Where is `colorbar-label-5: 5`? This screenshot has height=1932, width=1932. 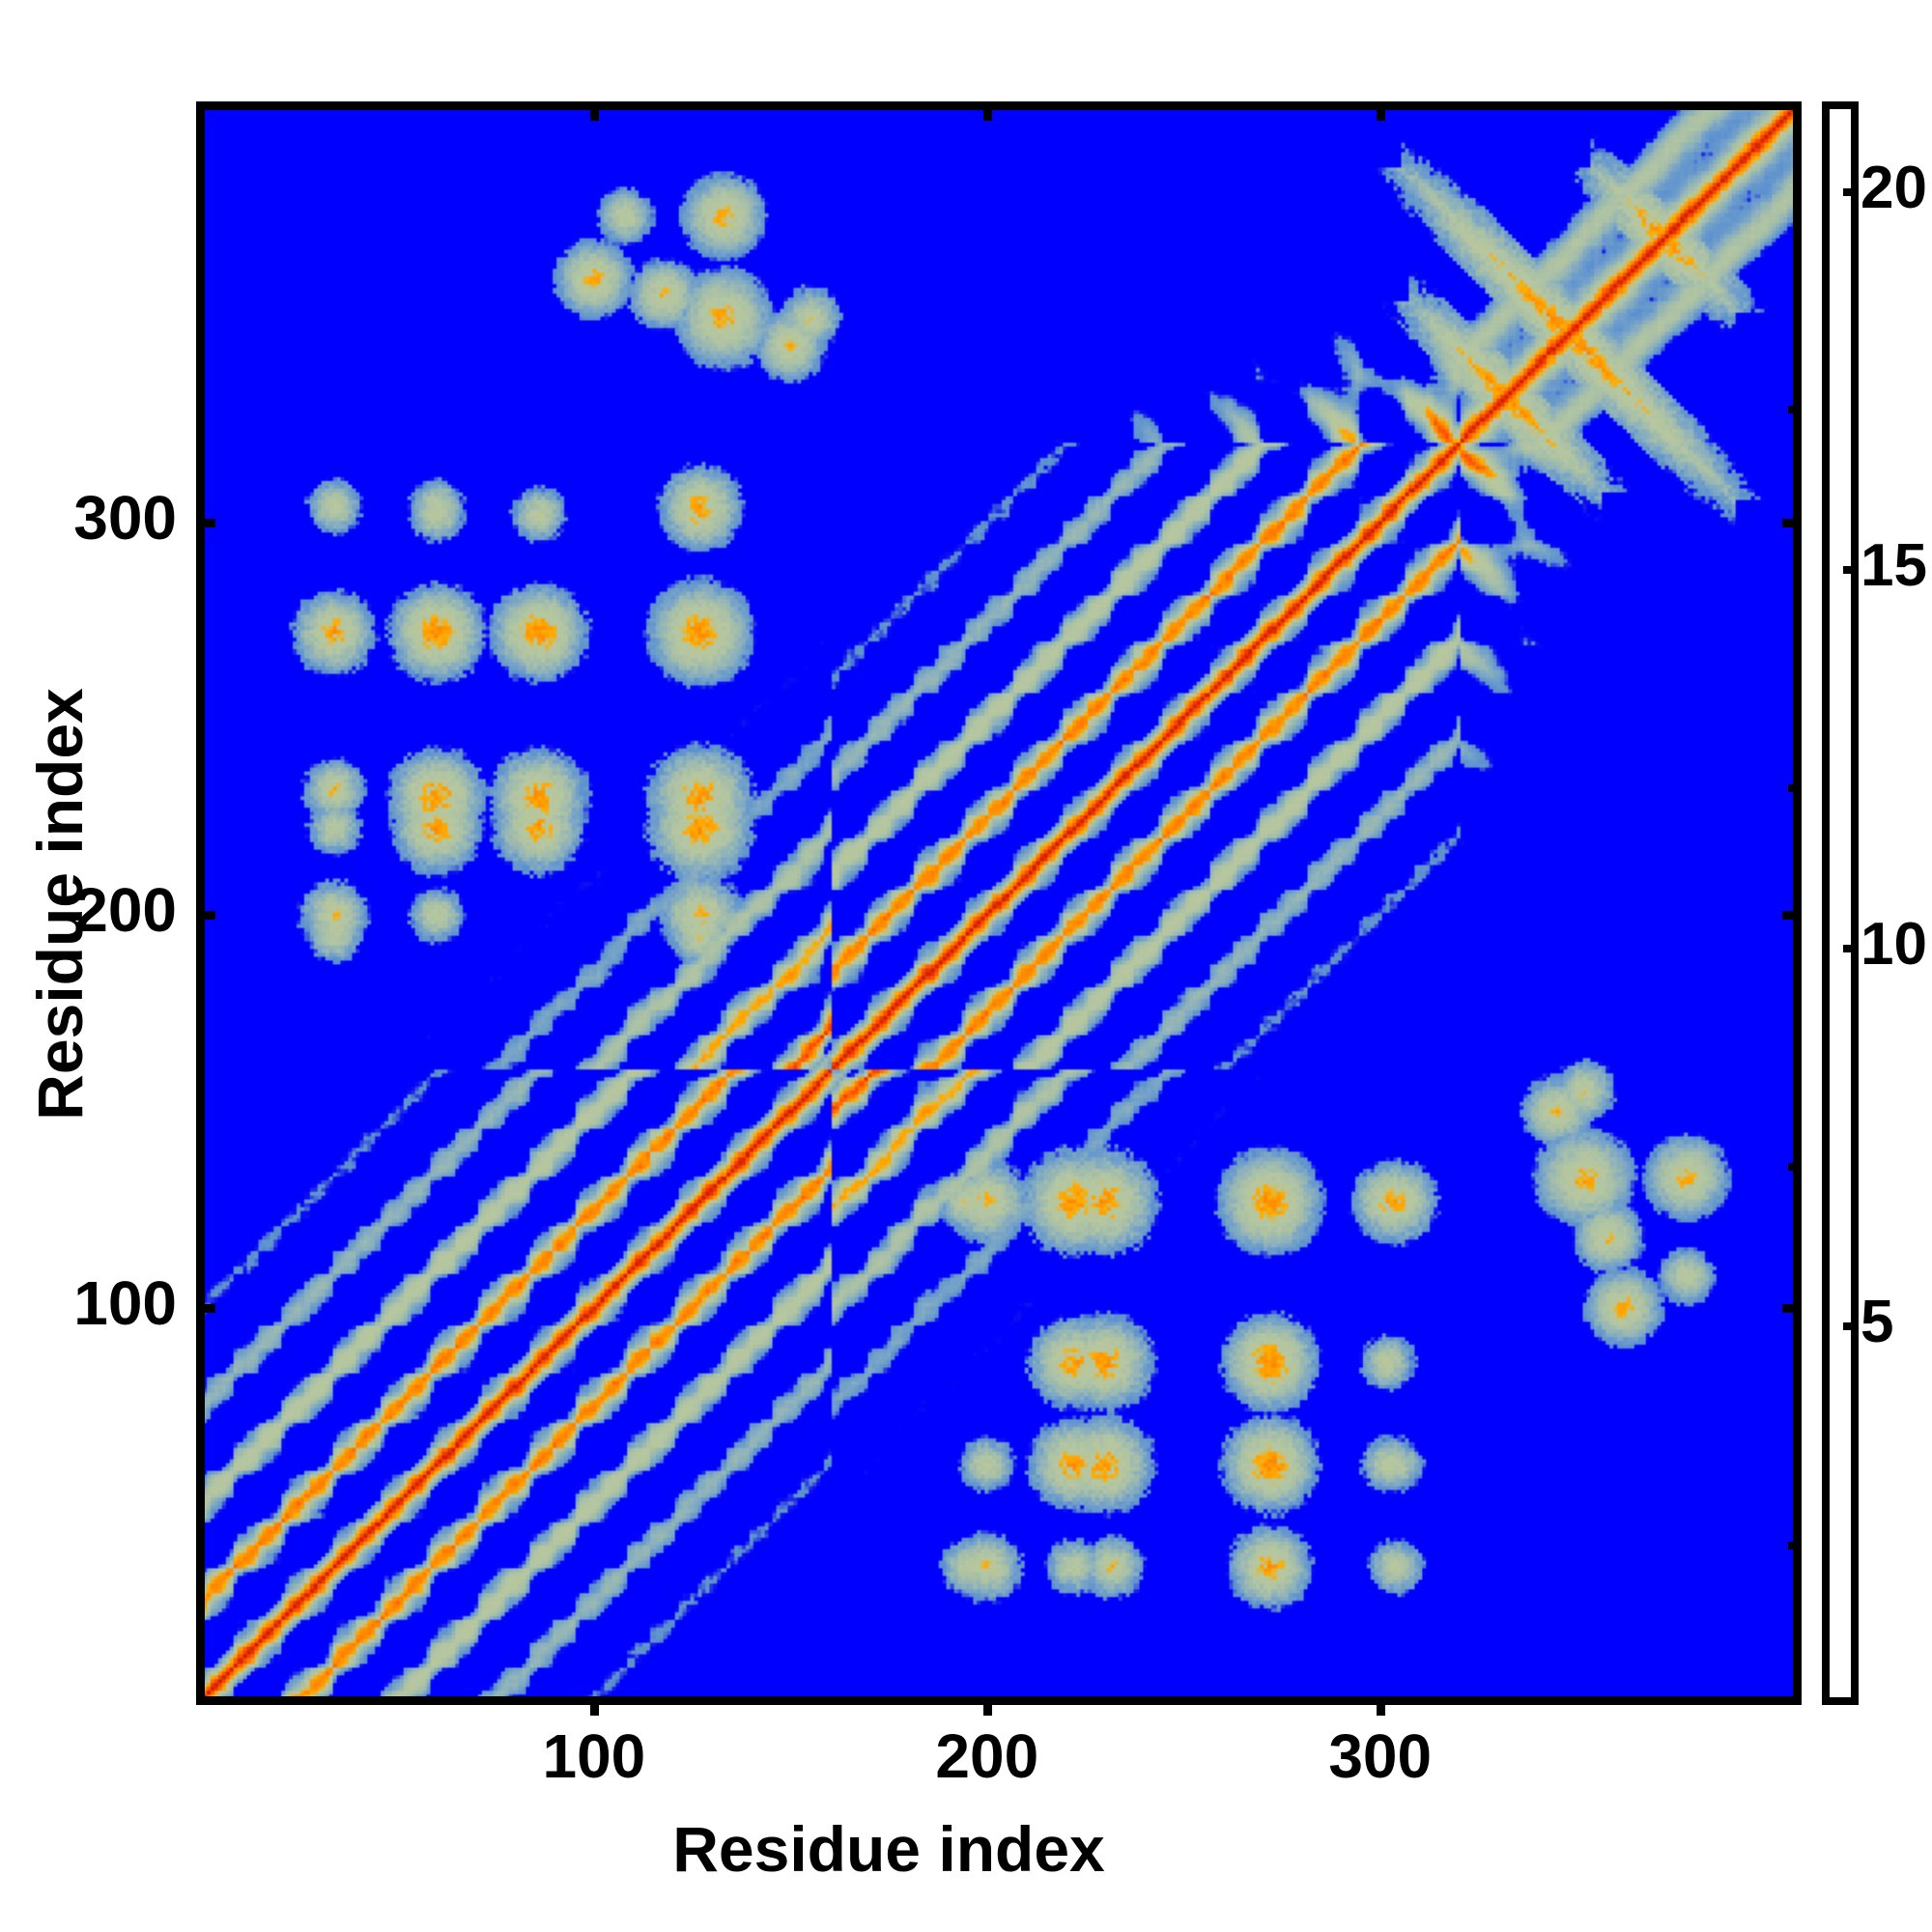 colorbar-label-5: 5 is located at coordinates (1877, 1322).